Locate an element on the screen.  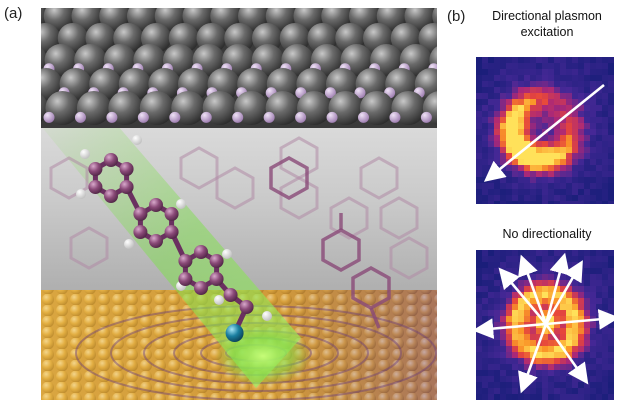
emission-direction-arrow is located at coordinates (544, 132).